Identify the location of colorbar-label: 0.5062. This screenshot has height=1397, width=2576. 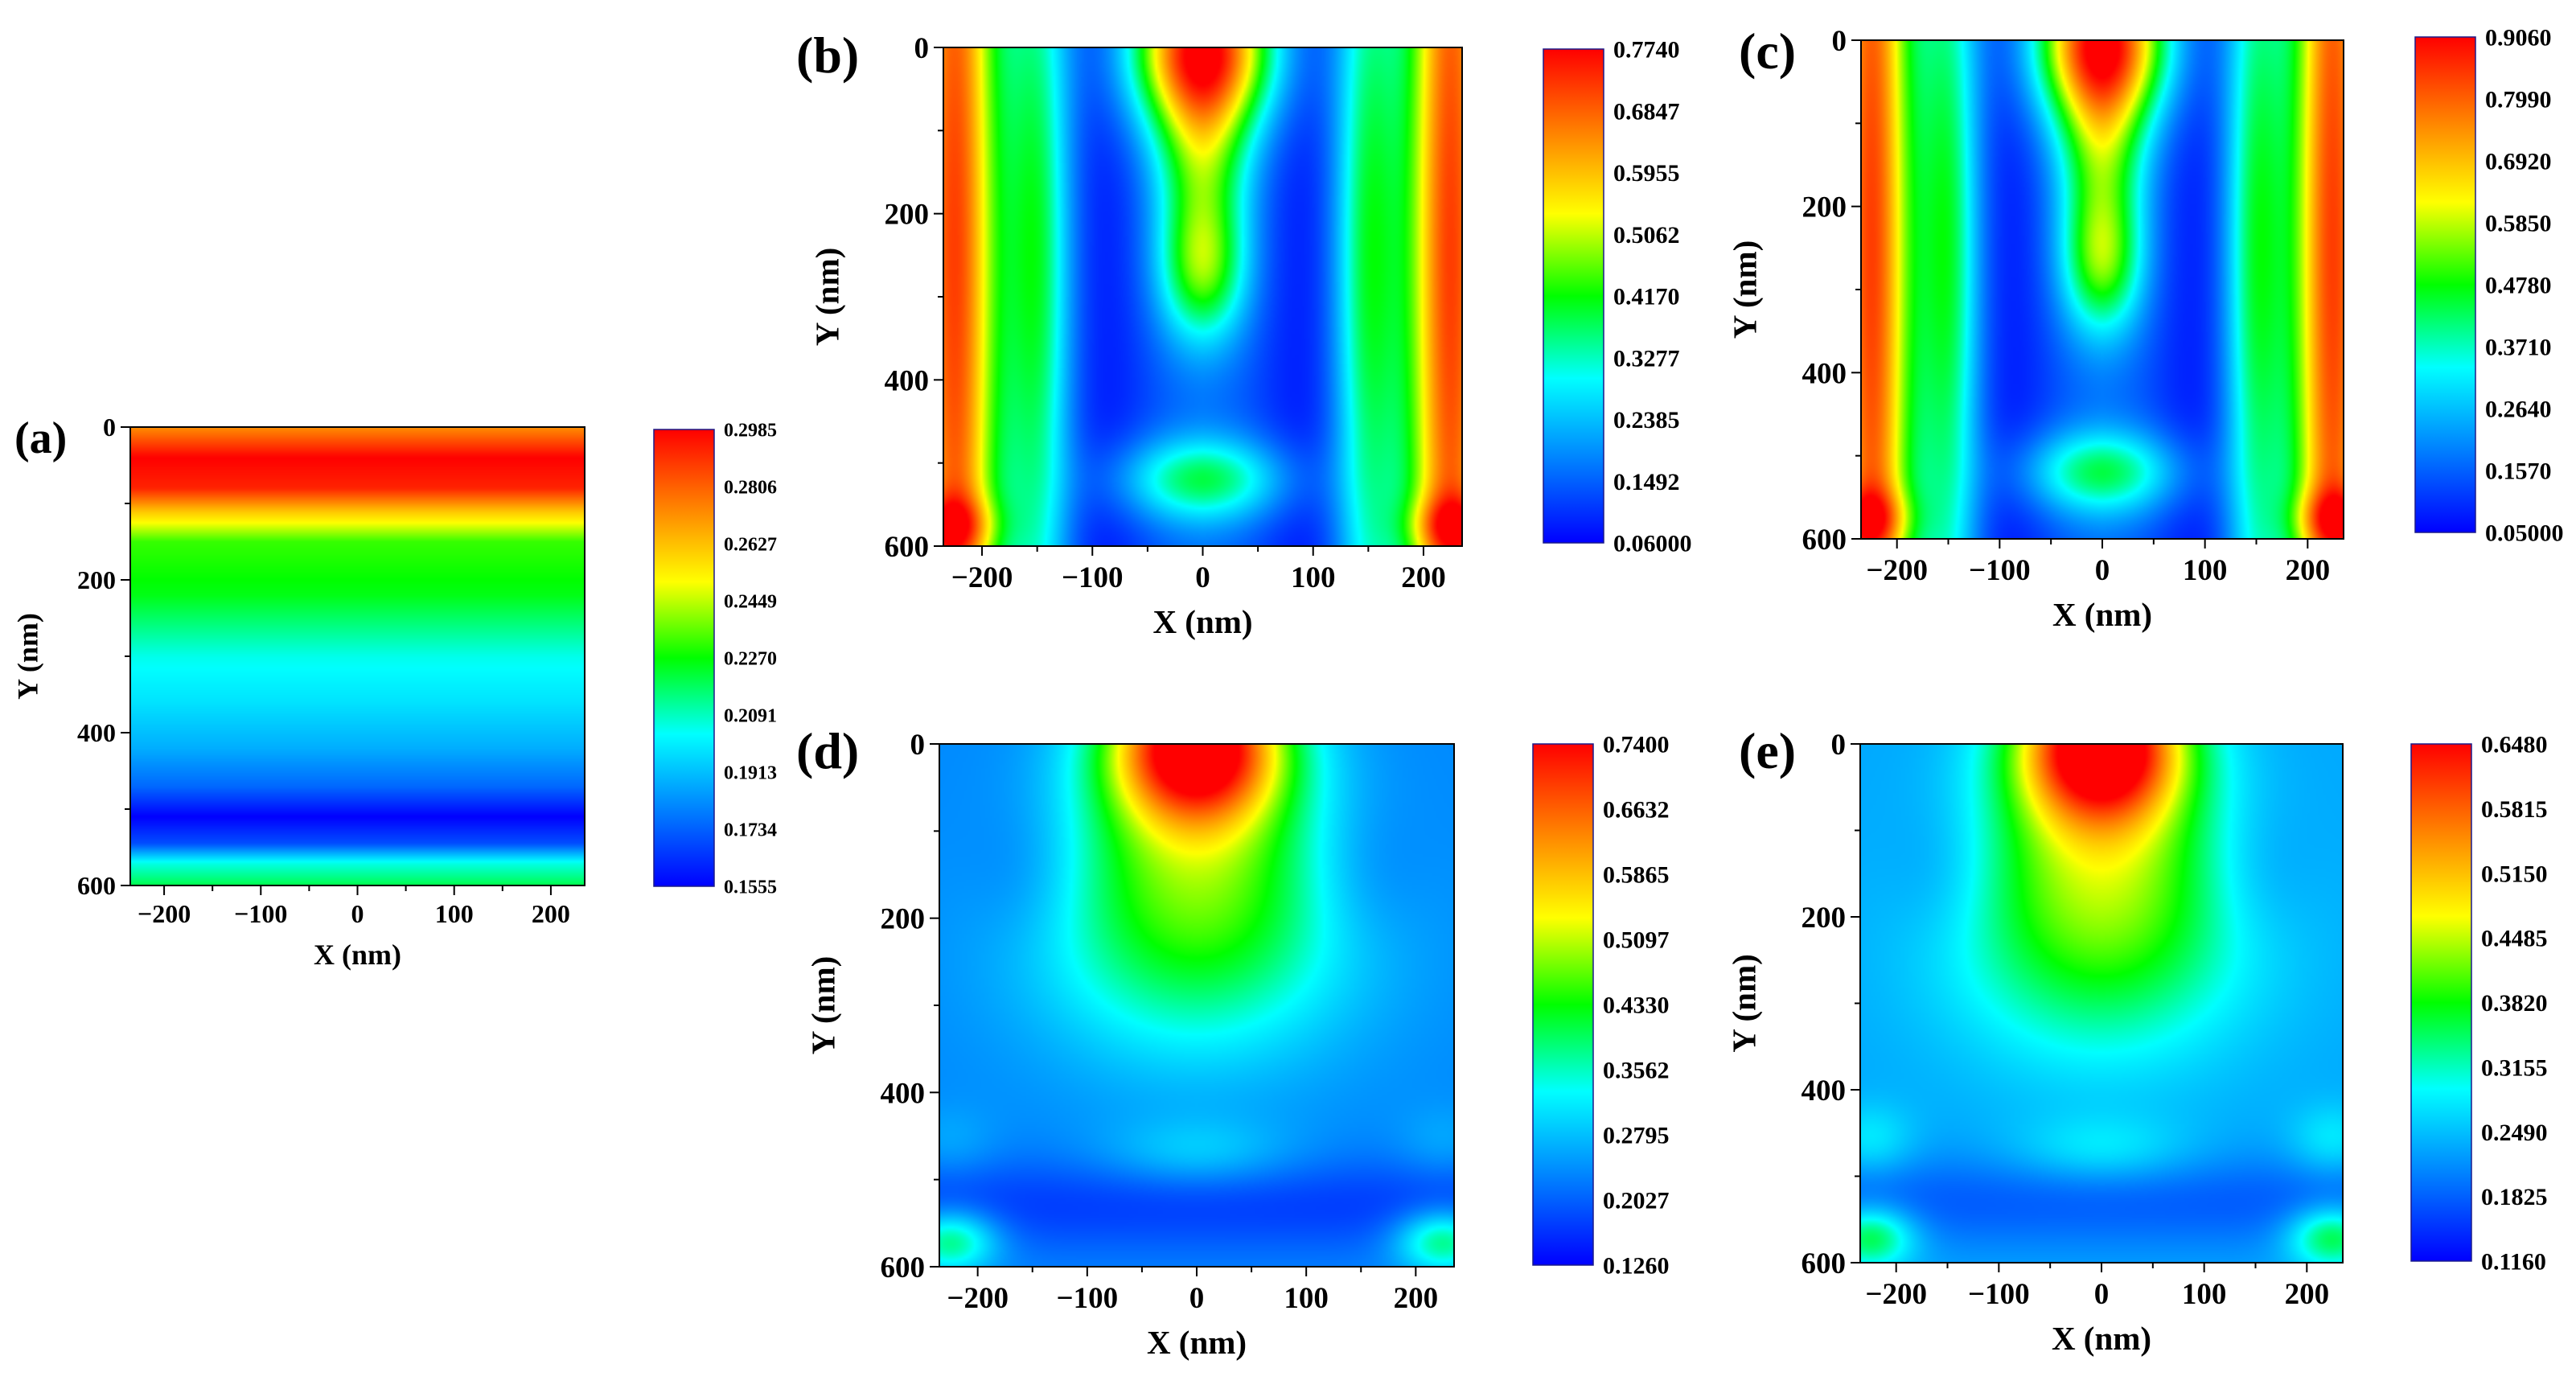
(1646, 236).